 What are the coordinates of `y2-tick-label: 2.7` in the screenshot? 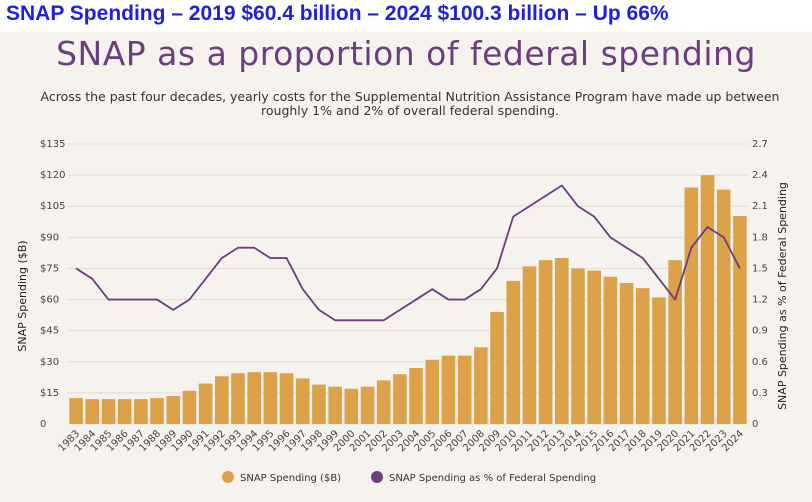 It's located at (760, 144).